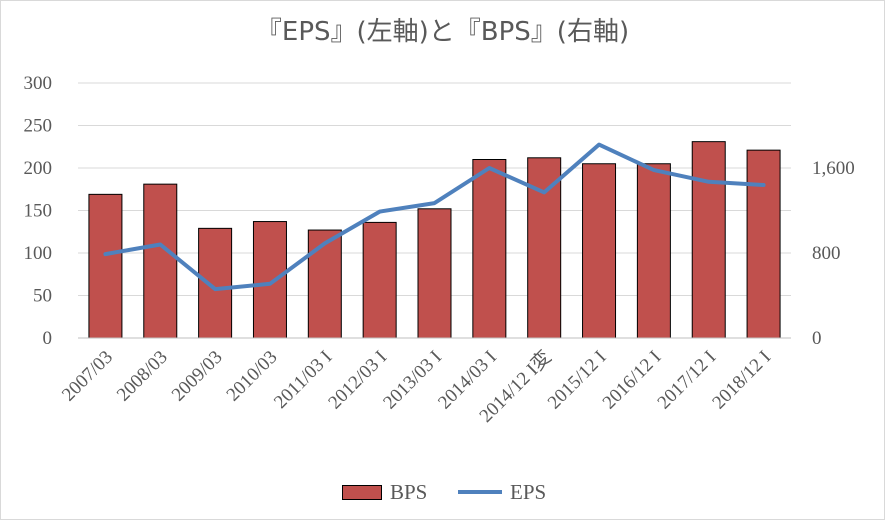 Image resolution: width=885 pixels, height=520 pixels. Describe the element at coordinates (409, 491) in the screenshot. I see `legend-label-bps: BPS` at that location.